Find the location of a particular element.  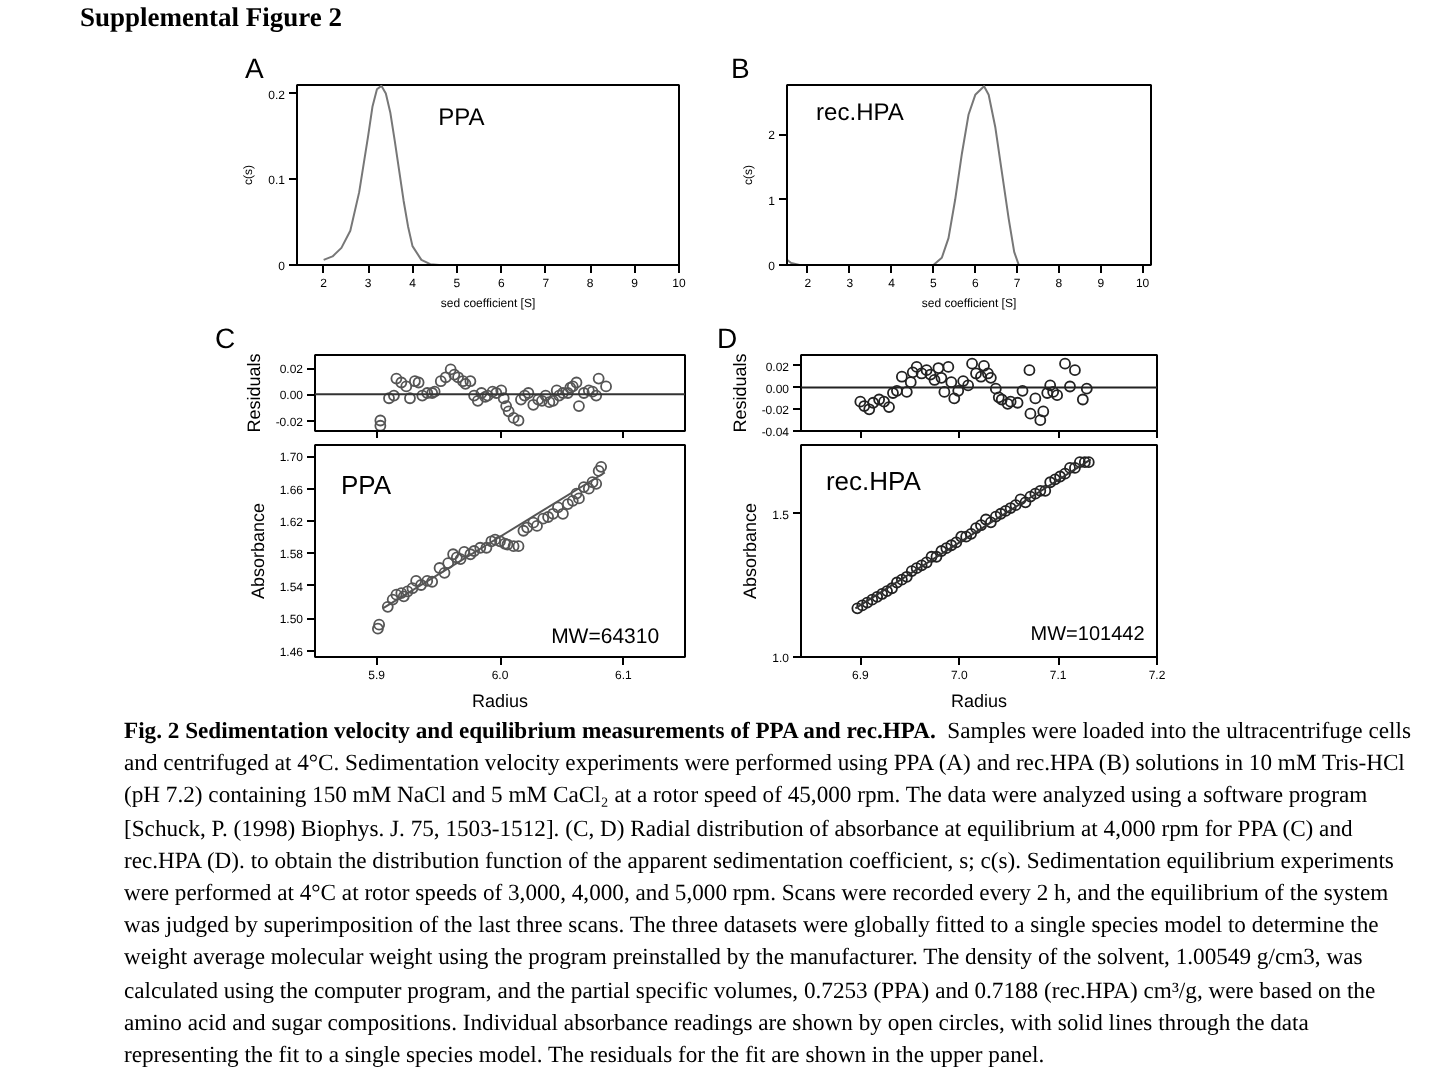

chart-title: B is located at coordinates (740, 68).